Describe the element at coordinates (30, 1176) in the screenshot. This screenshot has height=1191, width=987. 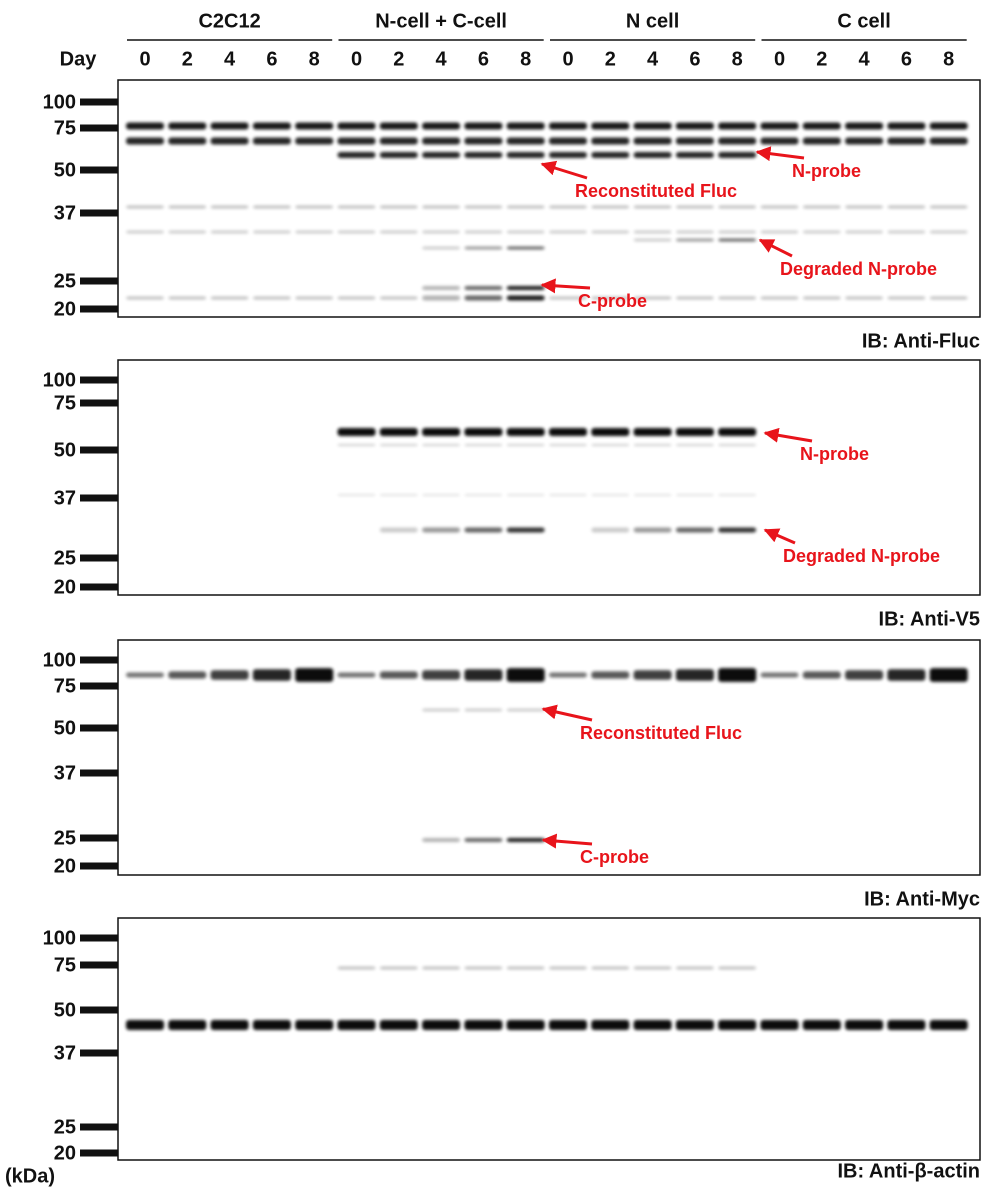
I see `unit-label: (kDa)` at that location.